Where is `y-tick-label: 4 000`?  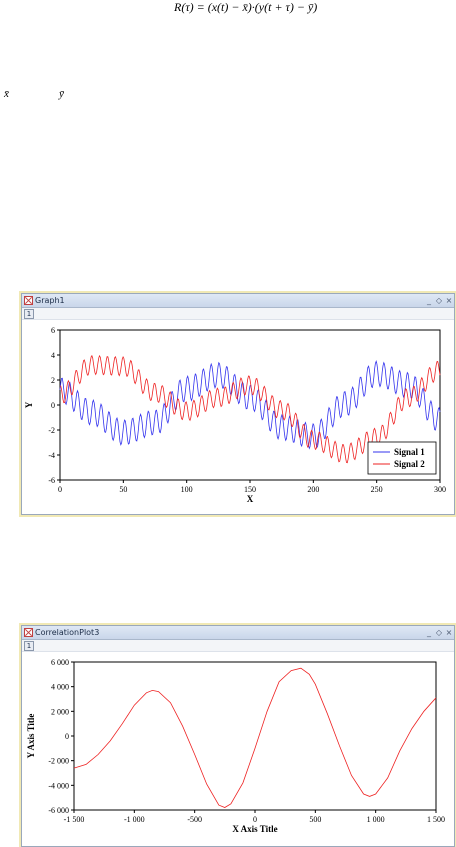
y-tick-label: 4 000 is located at coordinates (60, 687).